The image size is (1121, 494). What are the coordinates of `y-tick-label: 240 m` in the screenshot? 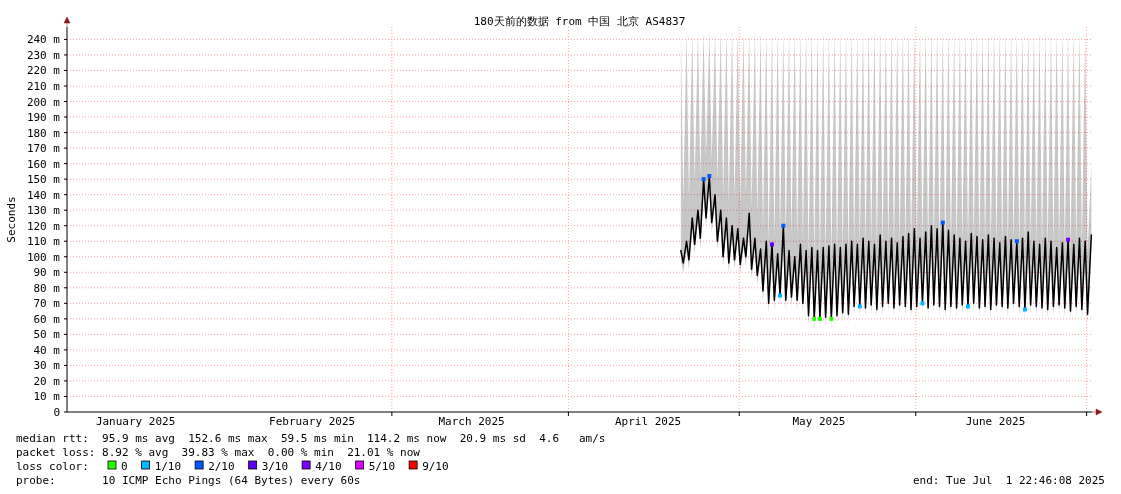 It's located at (43, 40).